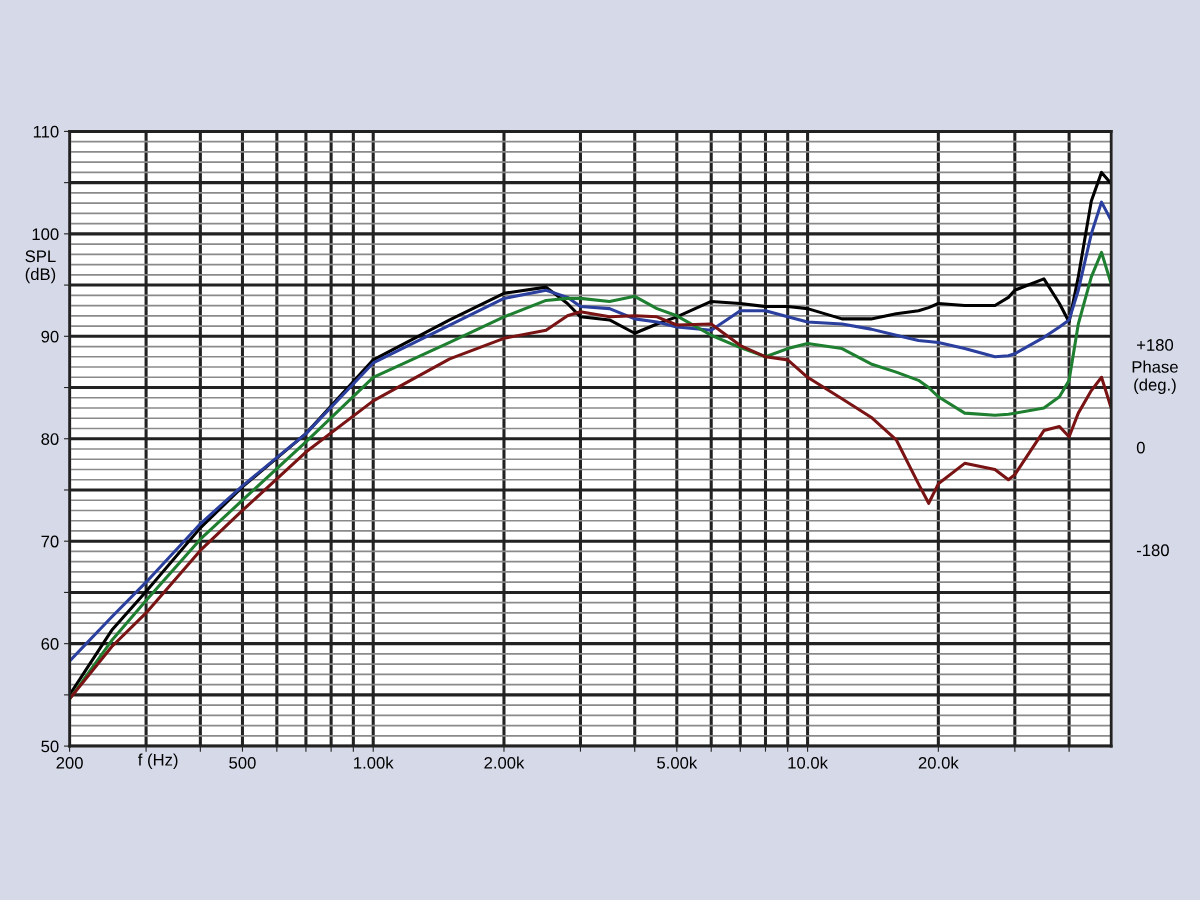 This screenshot has width=1200, height=900. I want to click on y-tick-label: 80, so click(50, 439).